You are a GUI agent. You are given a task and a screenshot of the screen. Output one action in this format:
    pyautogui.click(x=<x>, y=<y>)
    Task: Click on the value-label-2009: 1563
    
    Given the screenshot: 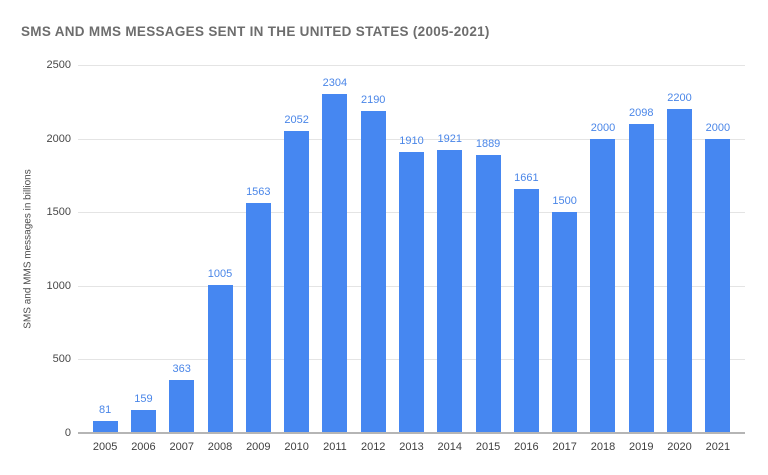 What is the action you would take?
    pyautogui.click(x=258, y=191)
    